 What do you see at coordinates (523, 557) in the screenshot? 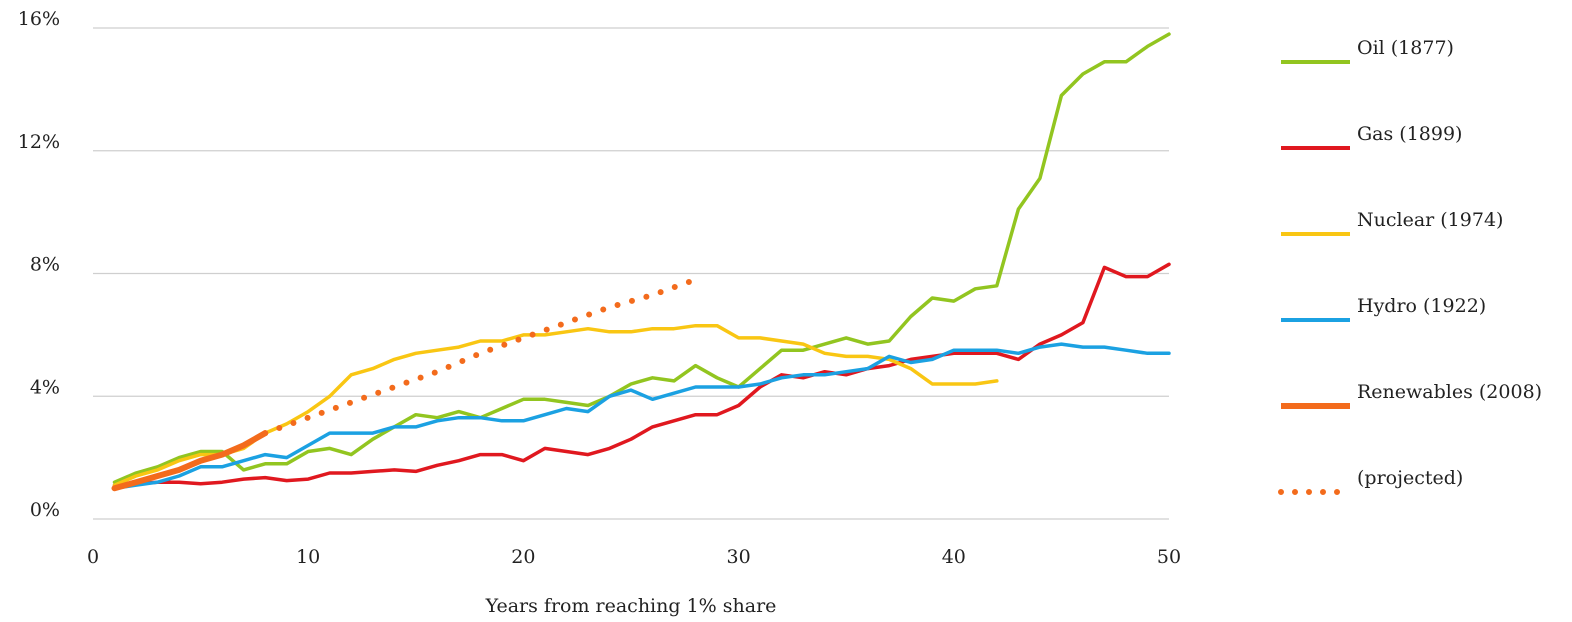
I see `x-tick-label: 20` at bounding box center [523, 557].